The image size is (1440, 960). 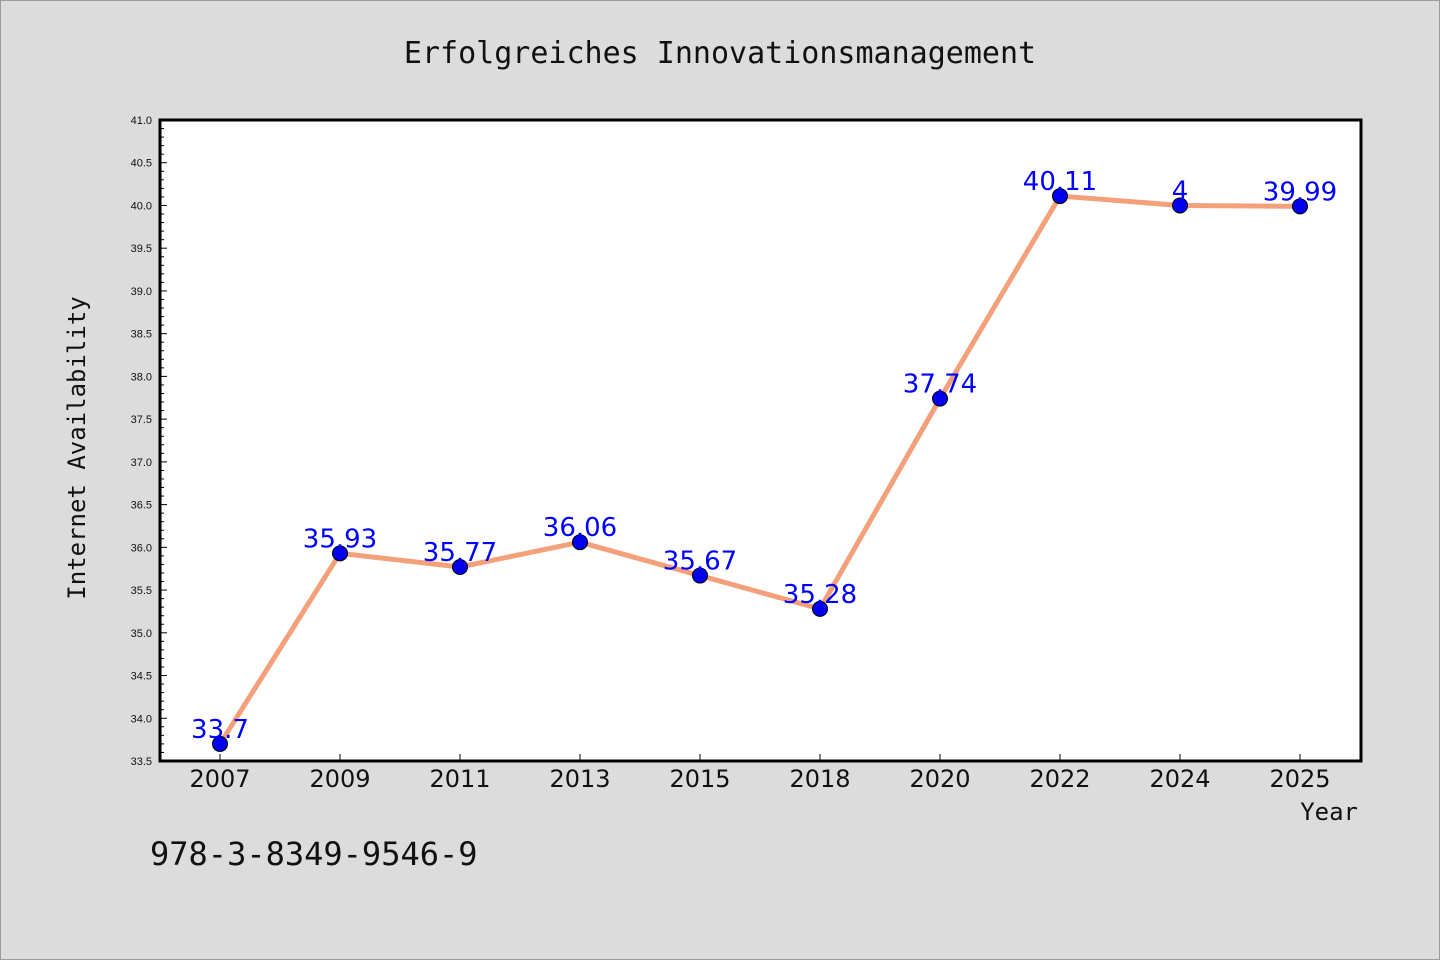 What do you see at coordinates (220, 730) in the screenshot?
I see `data-label: 33.7` at bounding box center [220, 730].